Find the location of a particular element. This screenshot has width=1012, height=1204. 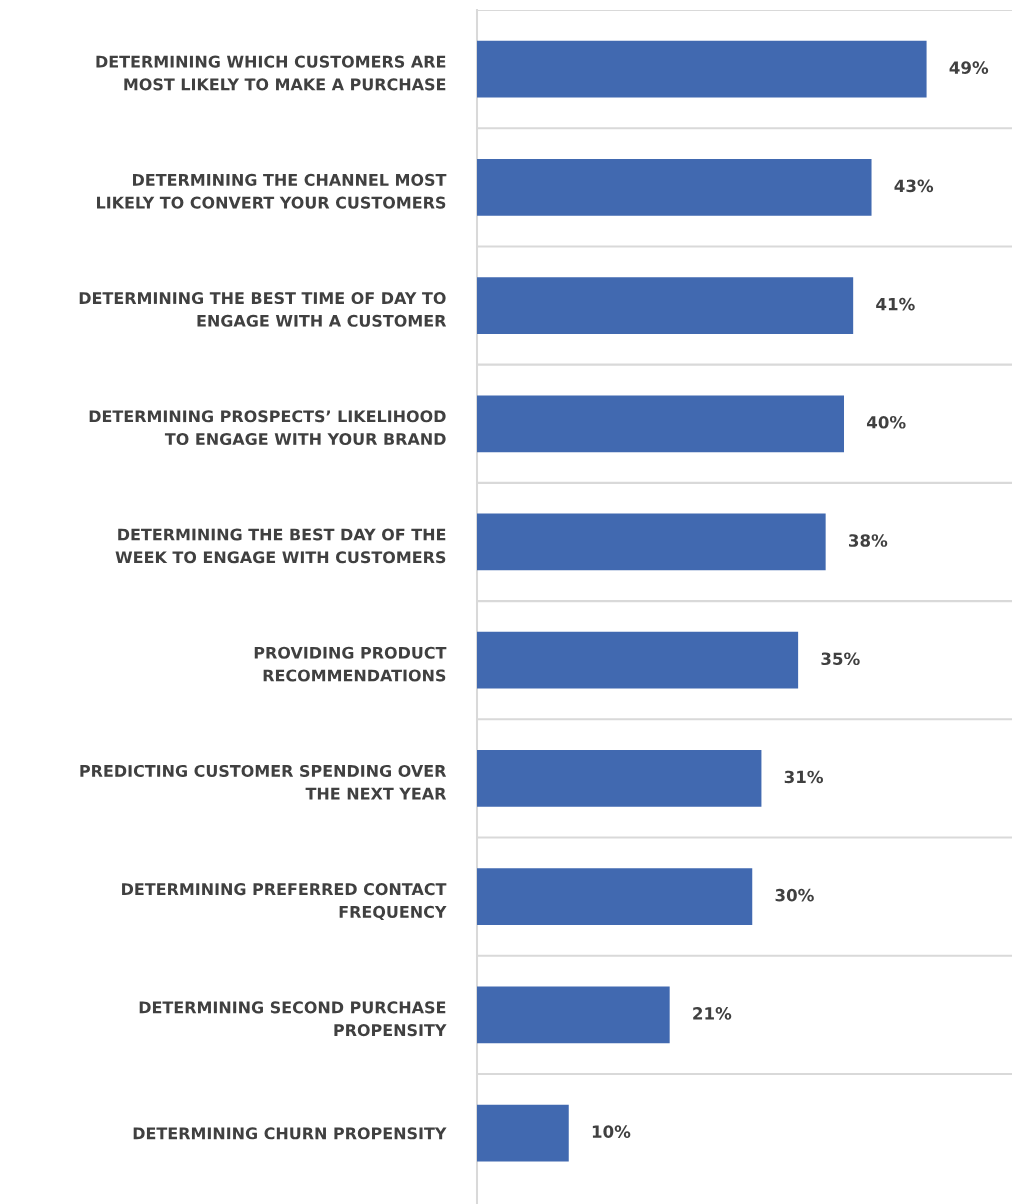

data-label: 40% is located at coordinates (886, 422).